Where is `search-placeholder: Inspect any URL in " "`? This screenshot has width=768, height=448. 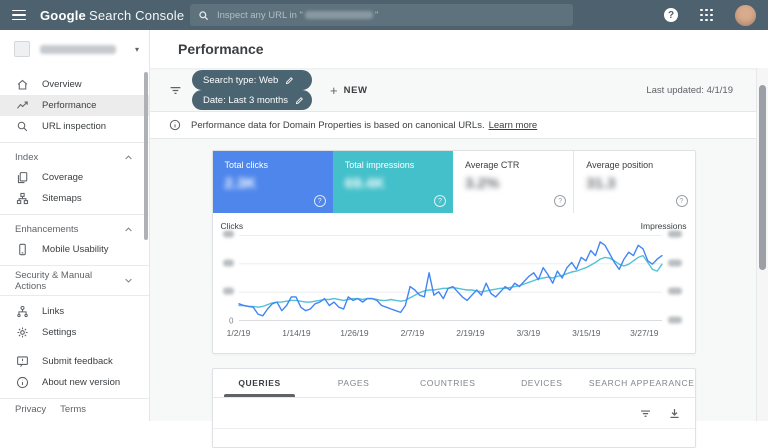
search-placeholder: Inspect any URL in " " is located at coordinates (298, 15).